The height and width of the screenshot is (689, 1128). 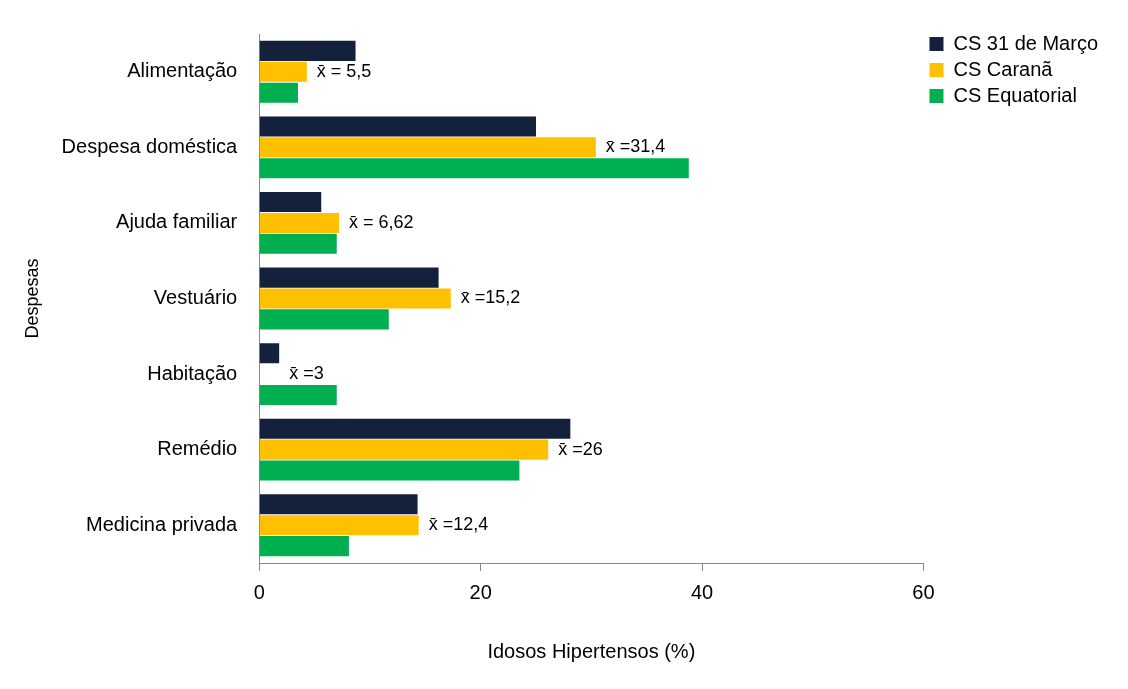 I want to click on y-axis-title: Despesas, so click(x=31, y=298).